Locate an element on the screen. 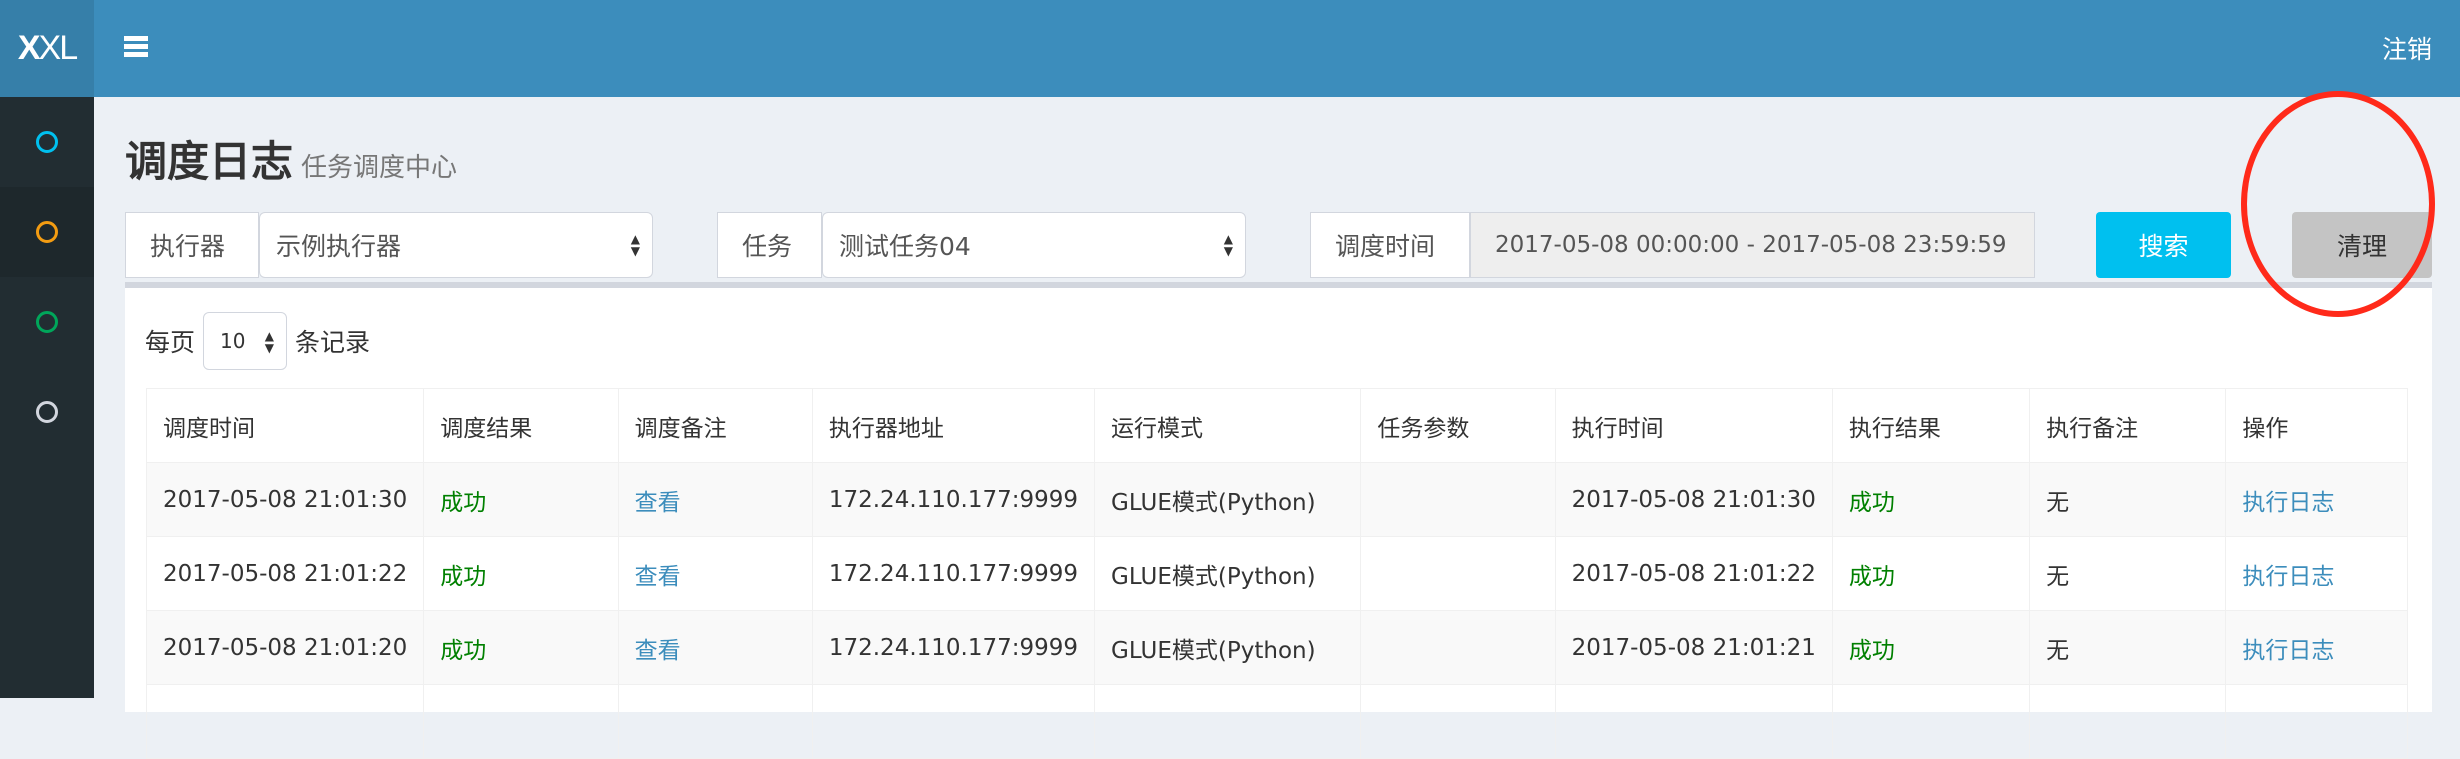 Image resolution: width=2460 pixels, height=759 pixels. logo-text: XXL is located at coordinates (47, 48).